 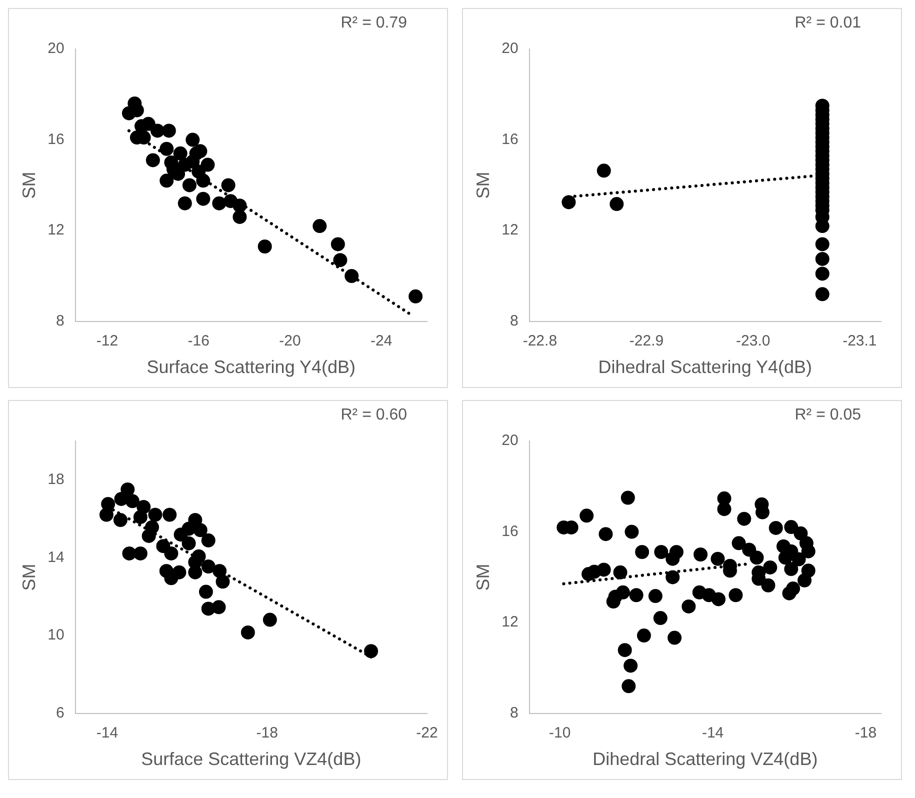 What do you see at coordinates (828, 23) in the screenshot?
I see `text: R² = 0.01` at bounding box center [828, 23].